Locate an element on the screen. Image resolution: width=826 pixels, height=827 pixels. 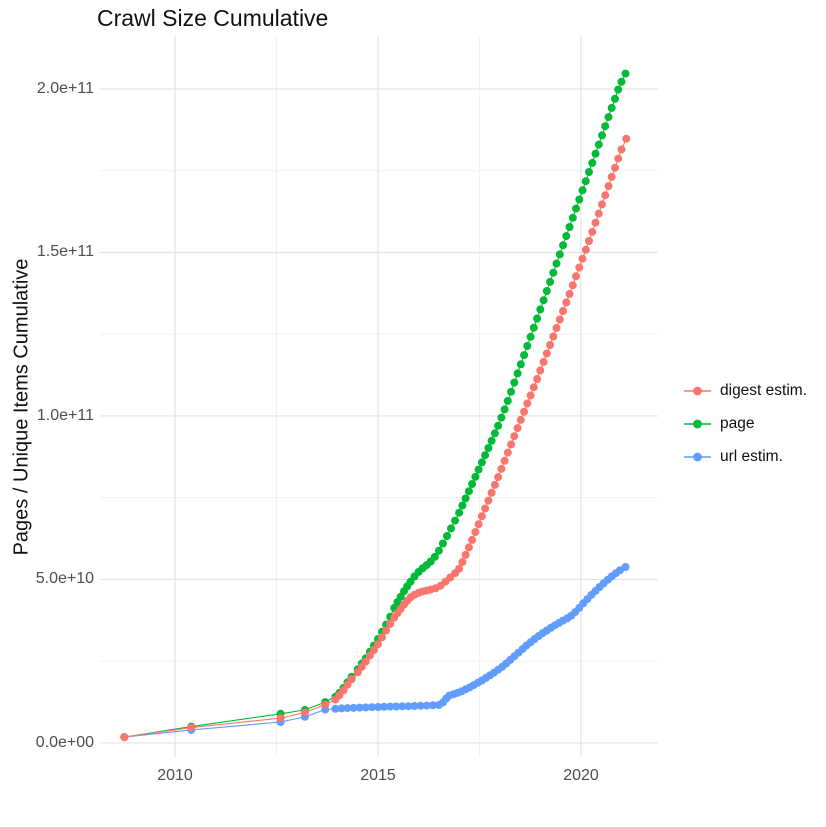
chart-title: Crawl Size Cumulative is located at coordinates (213, 18).